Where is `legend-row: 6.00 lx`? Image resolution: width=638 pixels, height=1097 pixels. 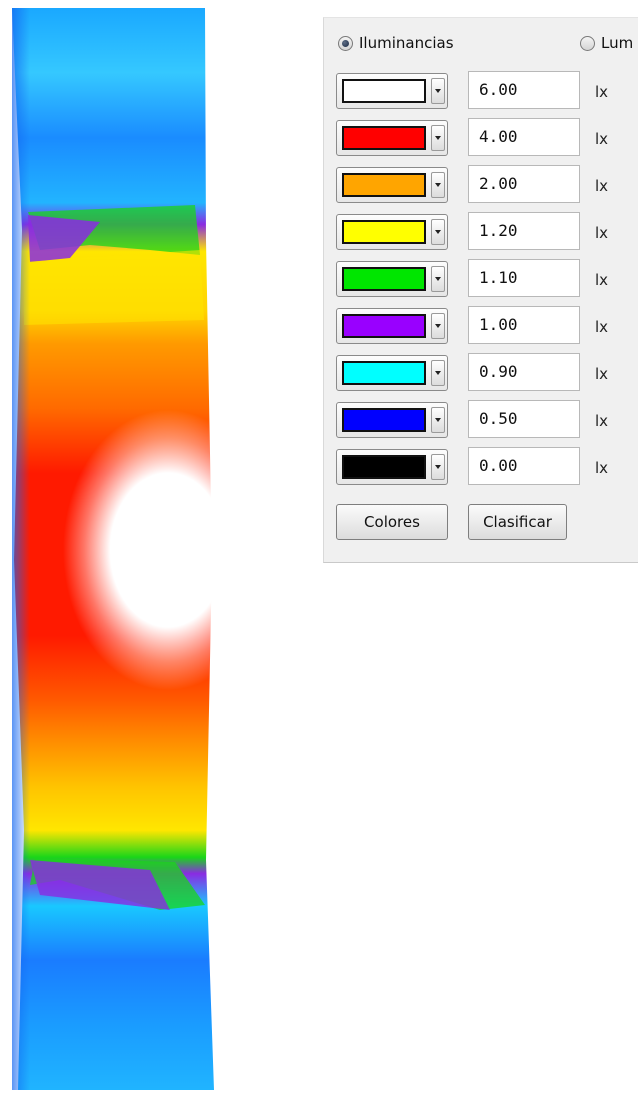 legend-row: 6.00 lx is located at coordinates (487, 91).